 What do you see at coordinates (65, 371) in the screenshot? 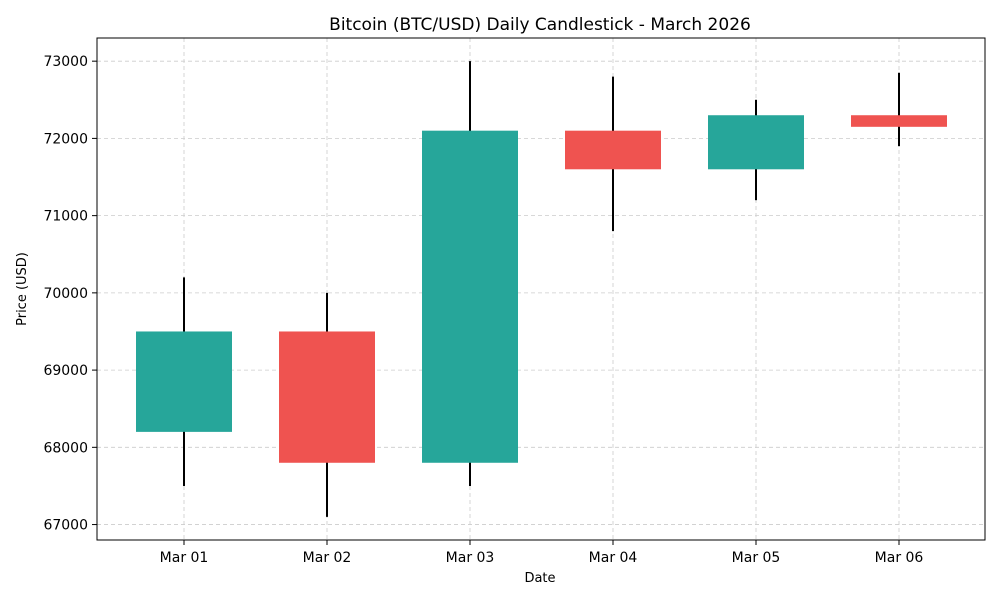
I see `y-tick-label: 69000` at bounding box center [65, 371].